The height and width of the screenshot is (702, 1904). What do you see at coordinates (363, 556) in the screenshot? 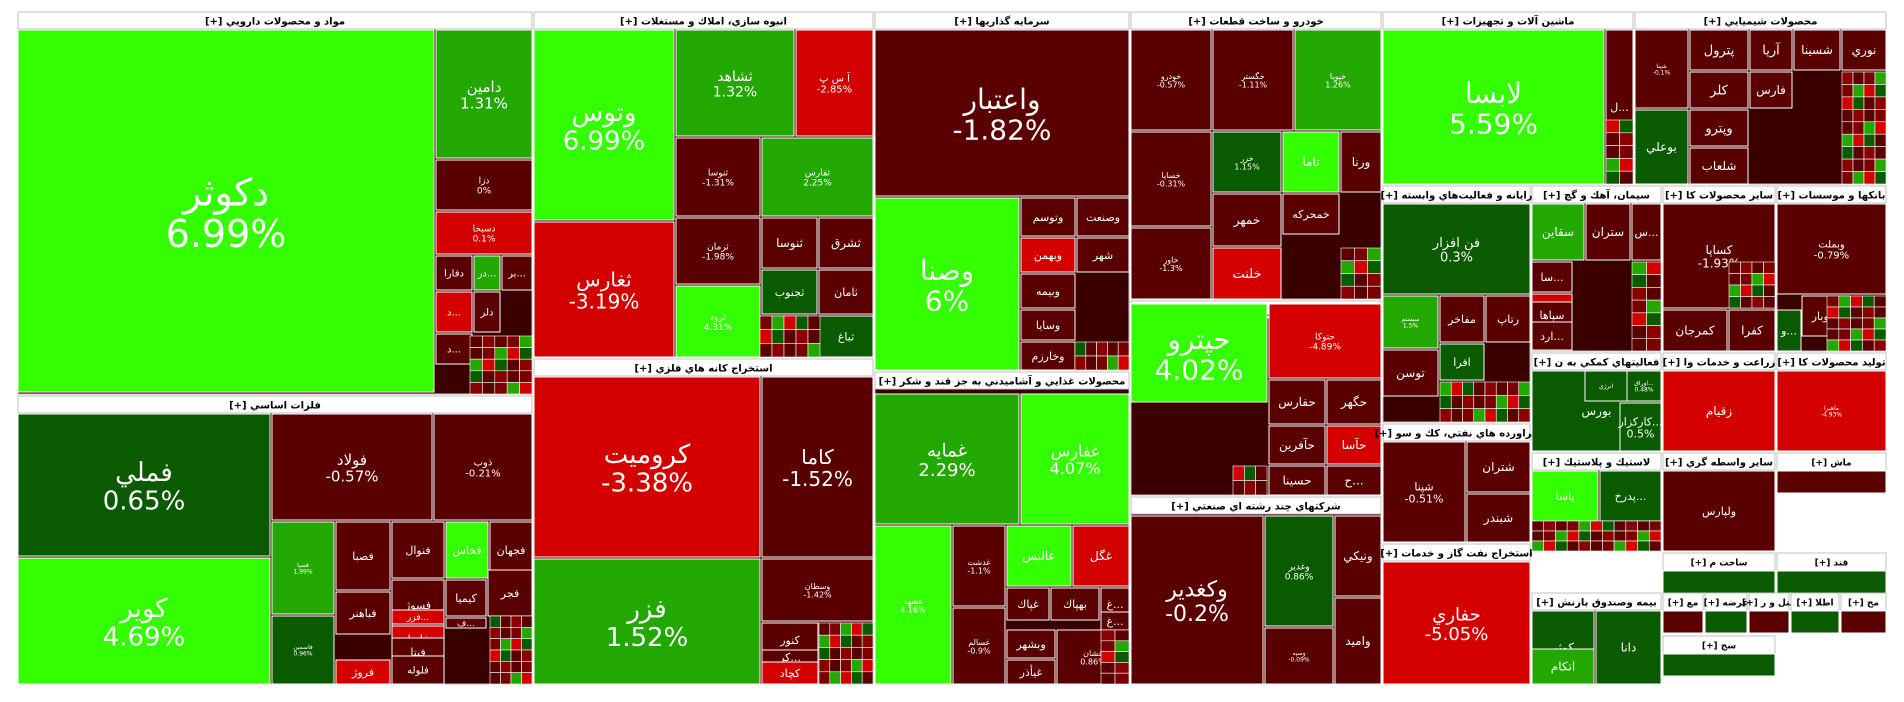
I see `stock-tile: فصبا` at bounding box center [363, 556].